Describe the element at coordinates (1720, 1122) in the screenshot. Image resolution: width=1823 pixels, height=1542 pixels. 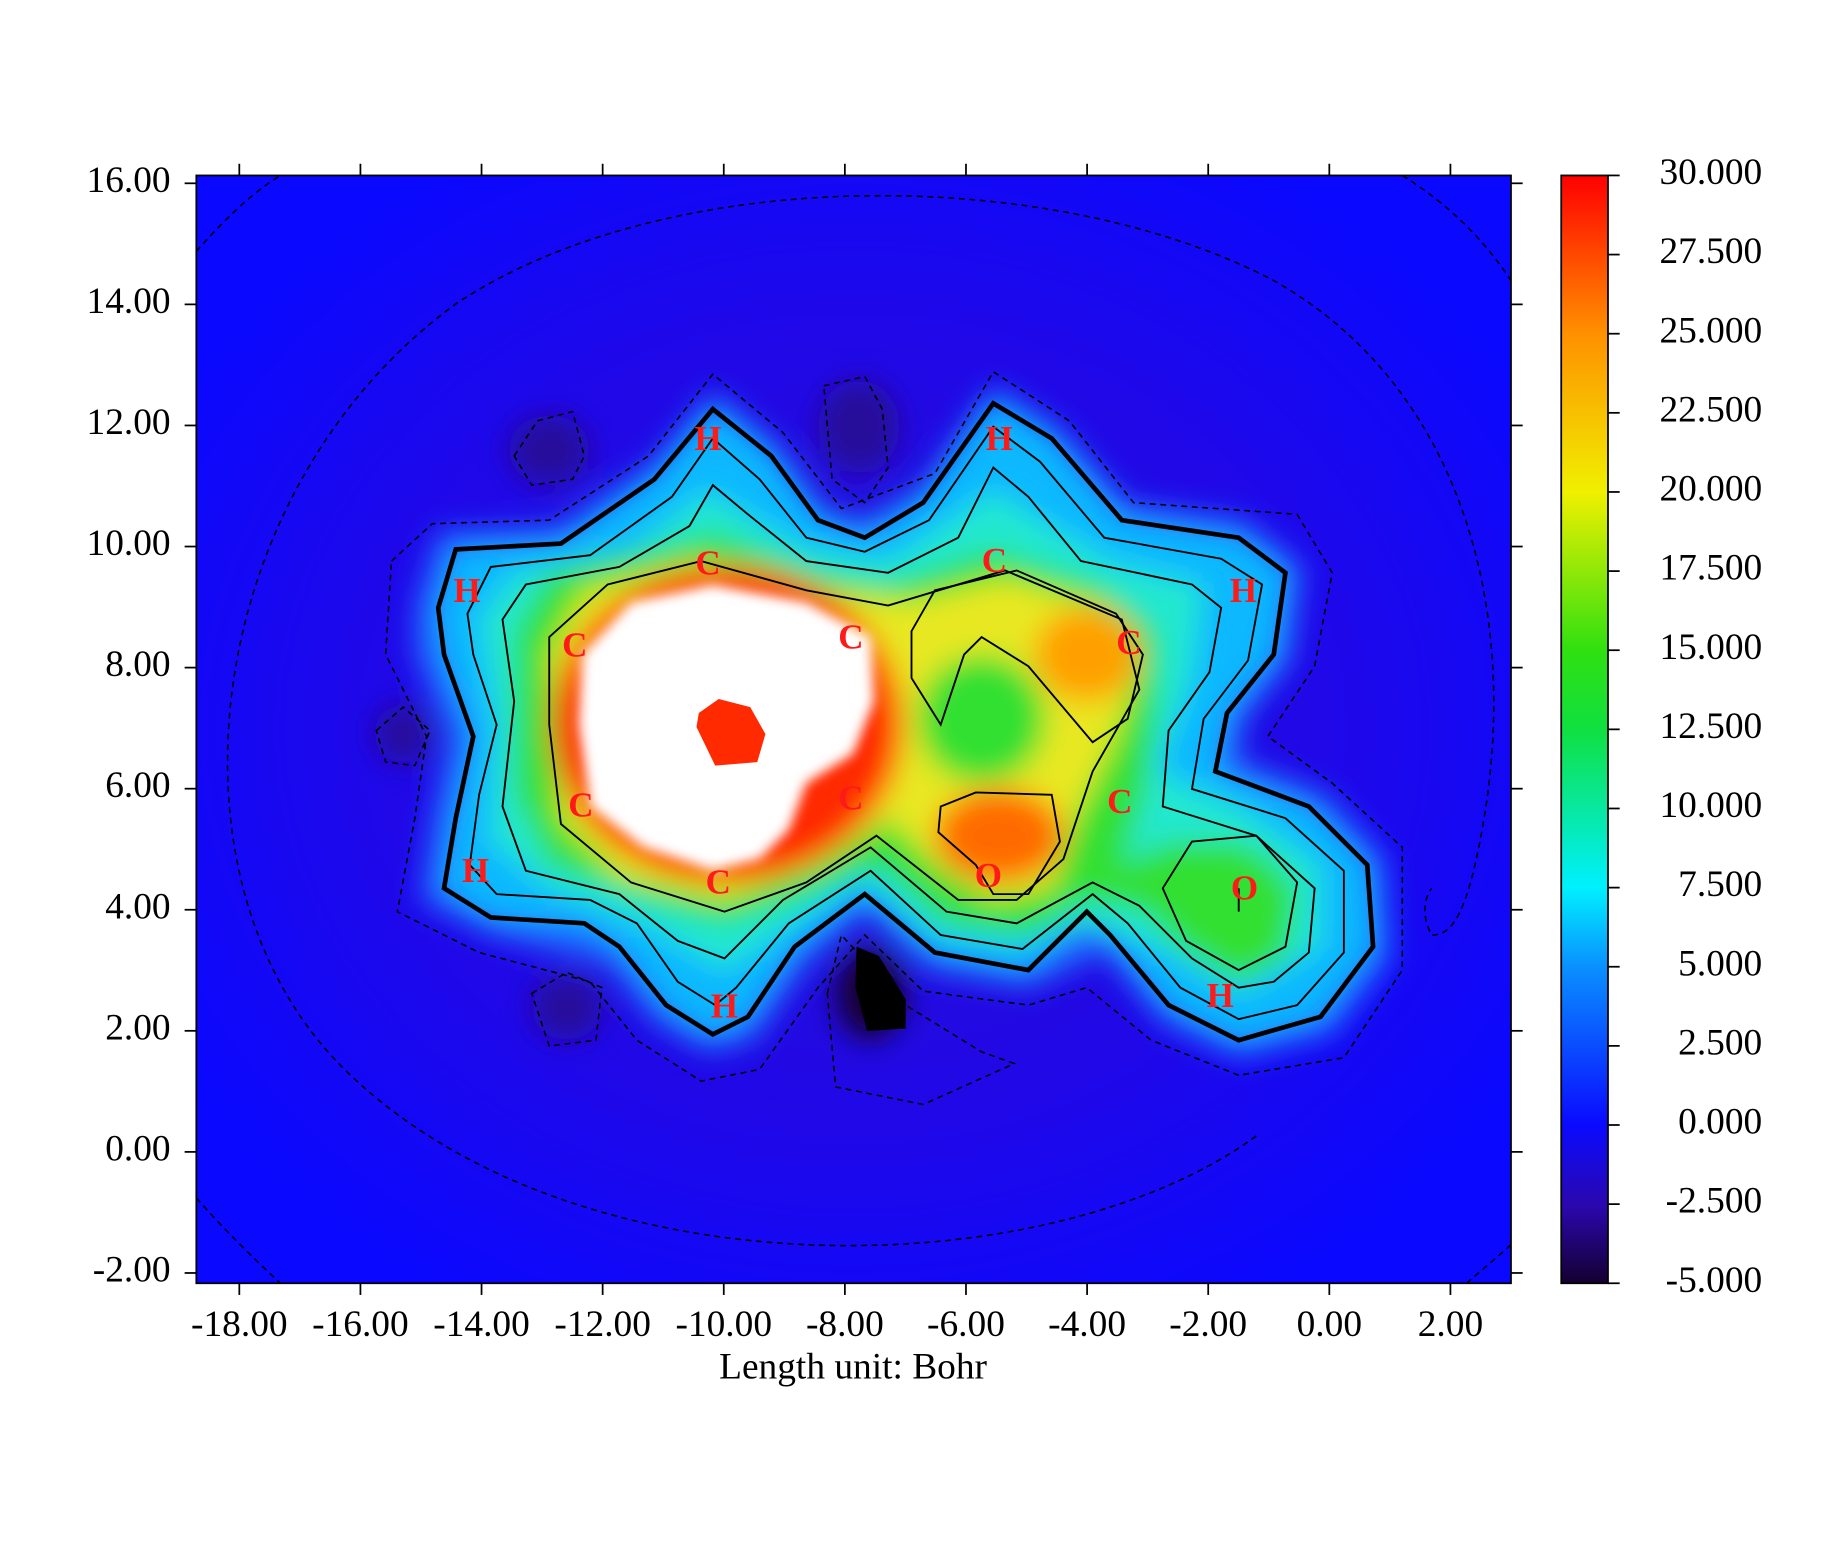
I see `colorbar-tick-label: 0.000` at that location.